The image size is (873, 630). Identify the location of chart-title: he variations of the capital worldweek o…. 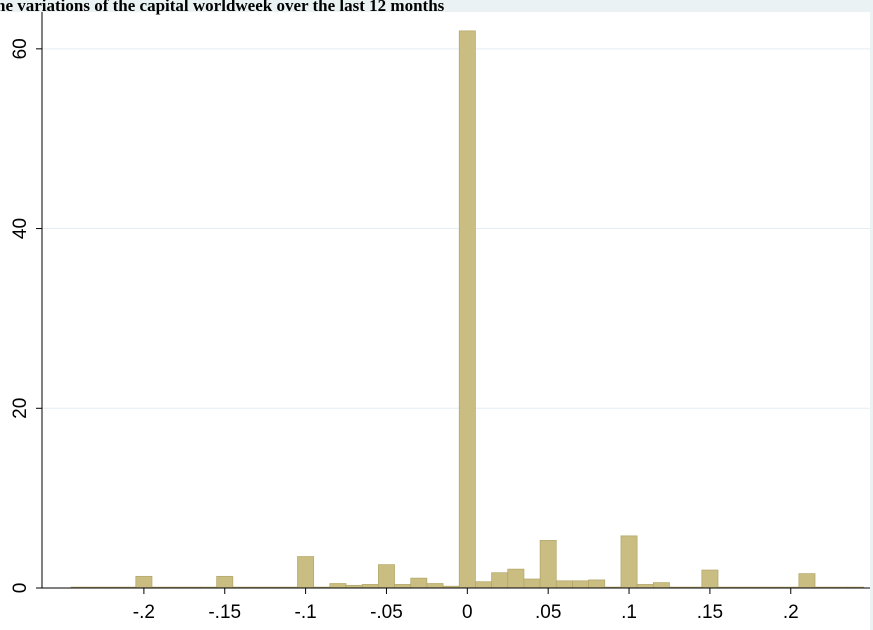
(222, 7).